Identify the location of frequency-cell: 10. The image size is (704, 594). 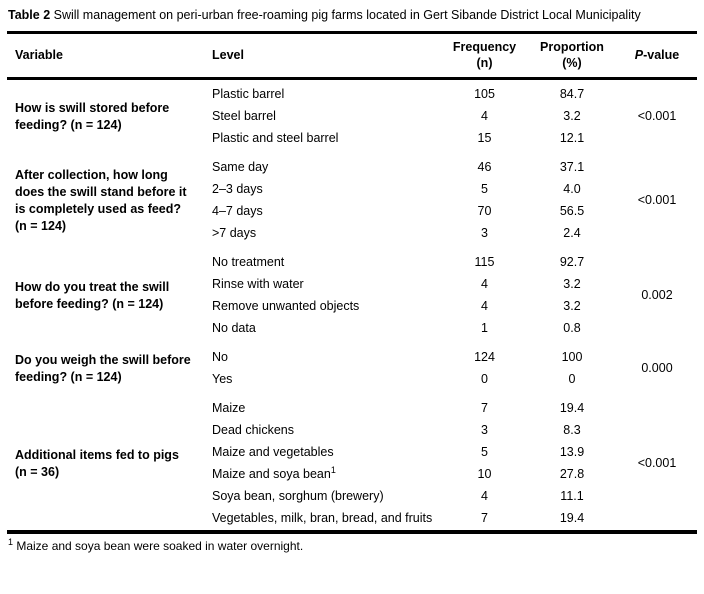
(484, 474).